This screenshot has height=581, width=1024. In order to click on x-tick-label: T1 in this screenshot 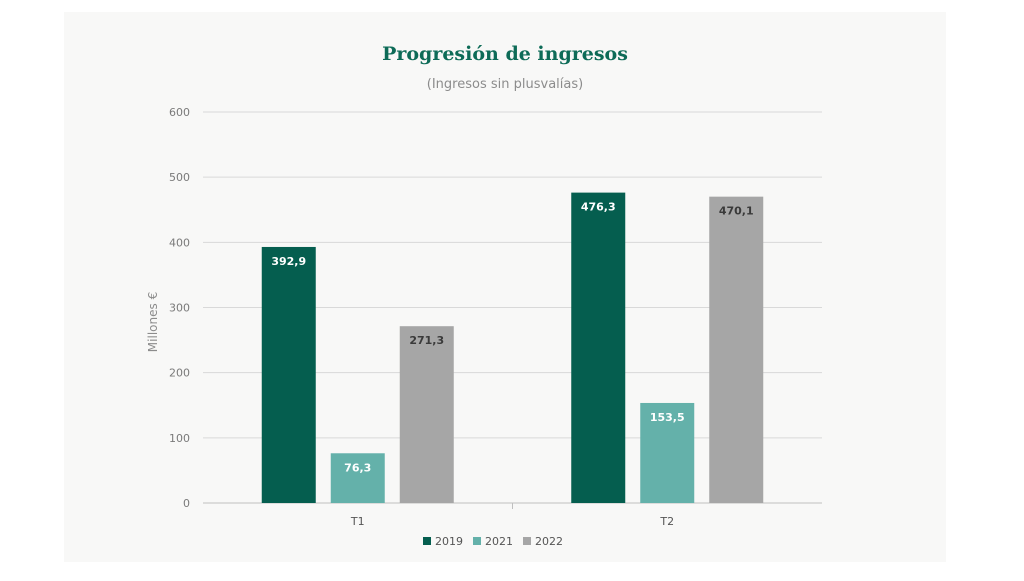, I will do `click(357, 521)`.